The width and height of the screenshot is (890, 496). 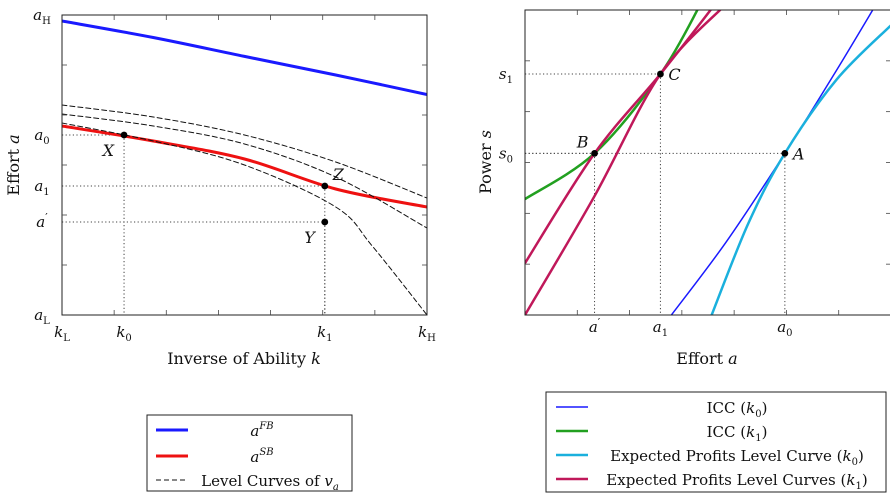 What do you see at coordinates (42, 221) in the screenshot?
I see `left-y-tick-label-3: a′` at bounding box center [42, 221].